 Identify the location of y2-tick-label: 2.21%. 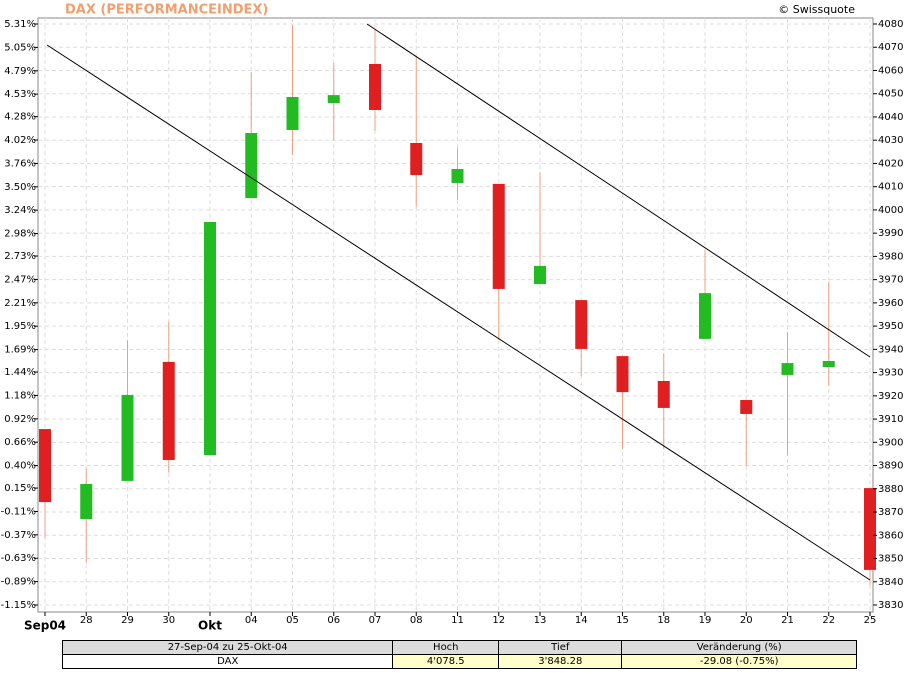
(20, 303).